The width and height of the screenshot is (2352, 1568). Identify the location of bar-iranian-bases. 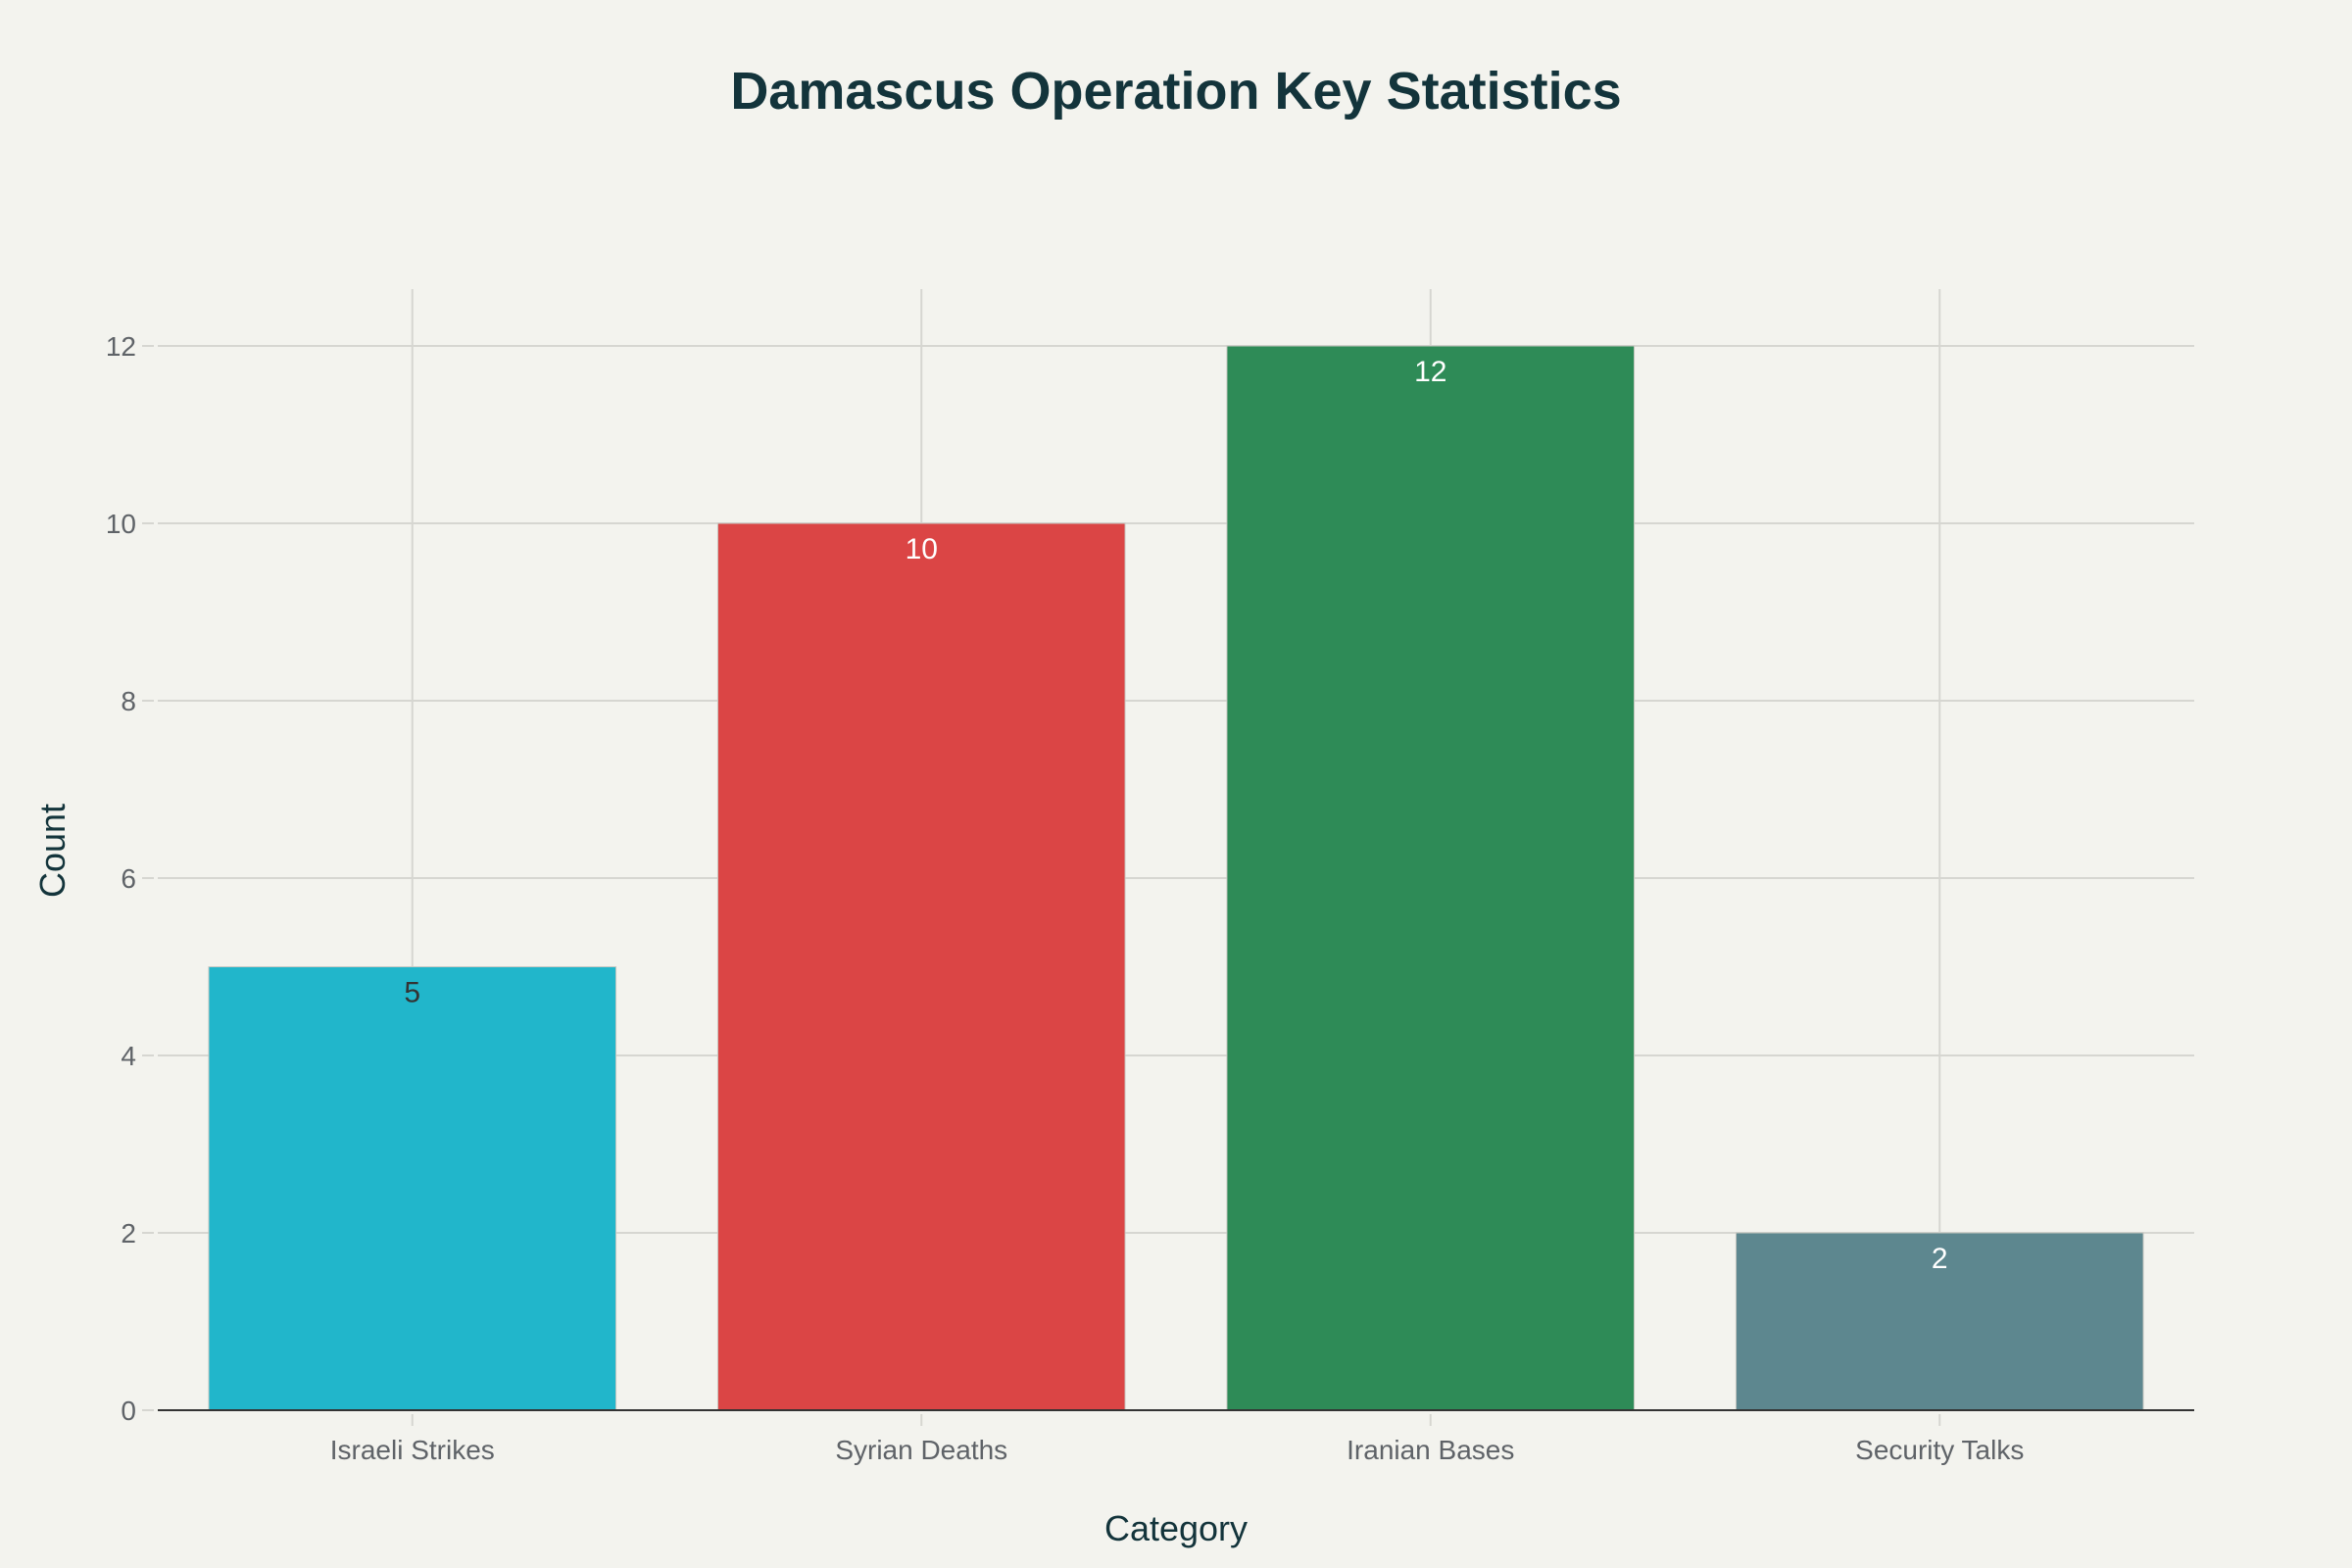
(1431, 878).